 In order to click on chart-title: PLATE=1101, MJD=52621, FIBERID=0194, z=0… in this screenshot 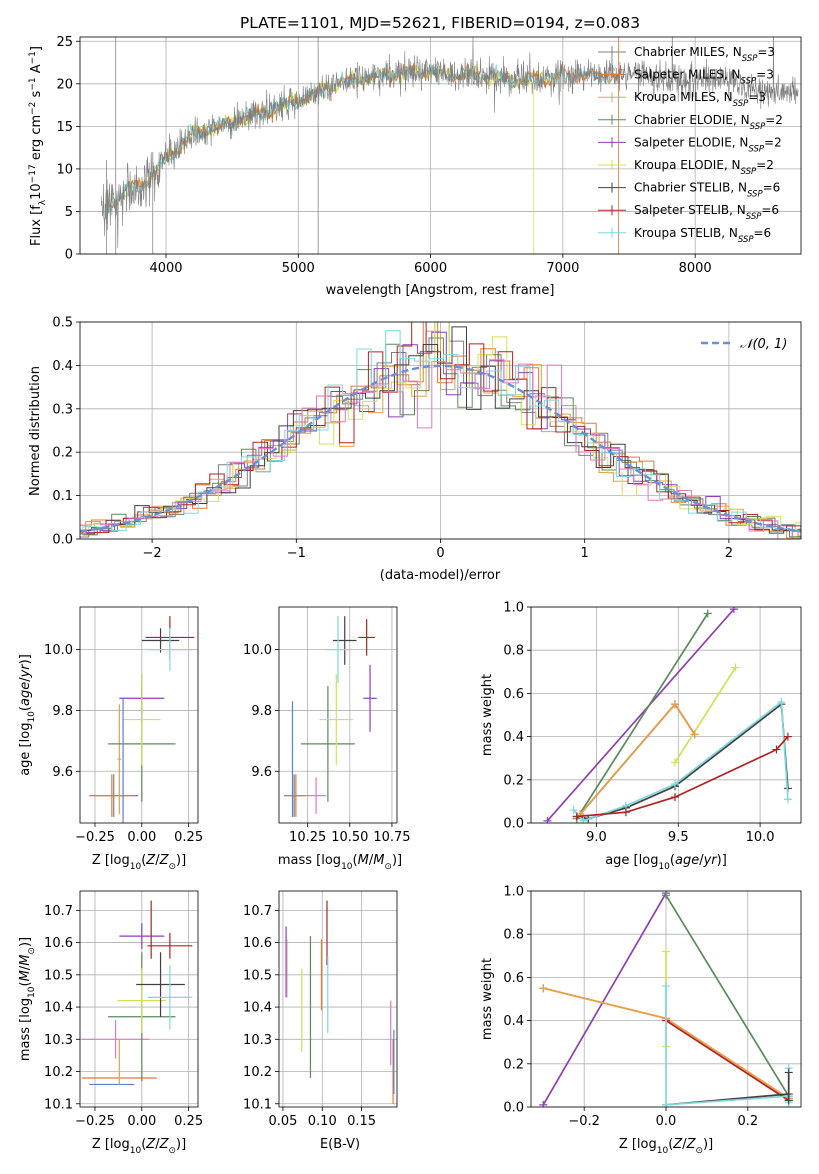, I will do `click(440, 23)`.